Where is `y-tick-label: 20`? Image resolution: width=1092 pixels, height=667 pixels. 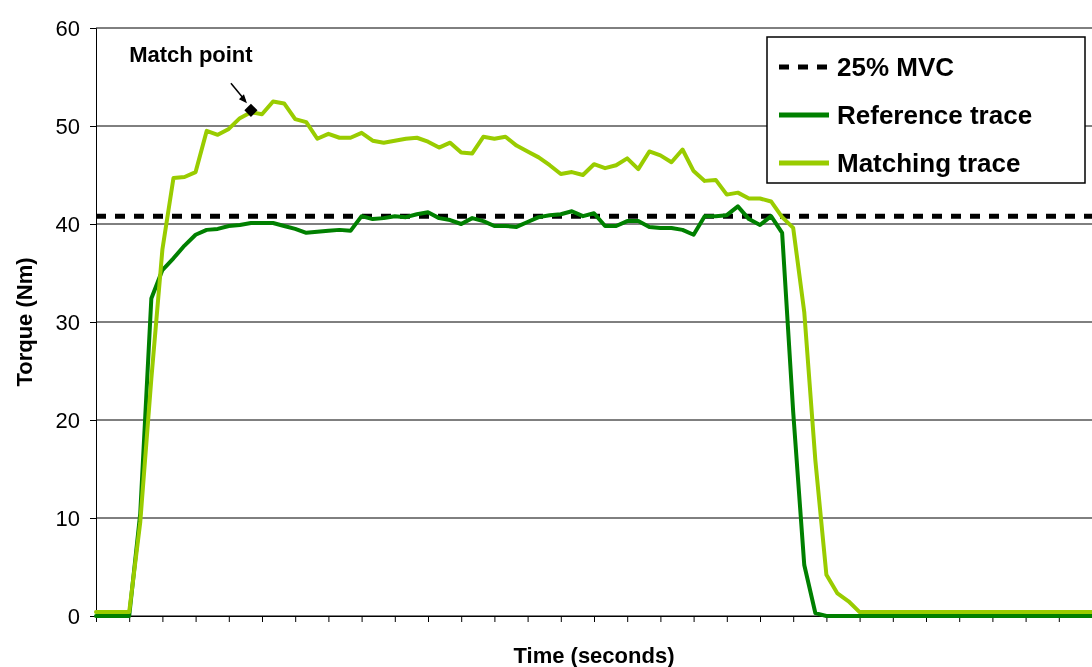 y-tick-label: 20 is located at coordinates (67, 420).